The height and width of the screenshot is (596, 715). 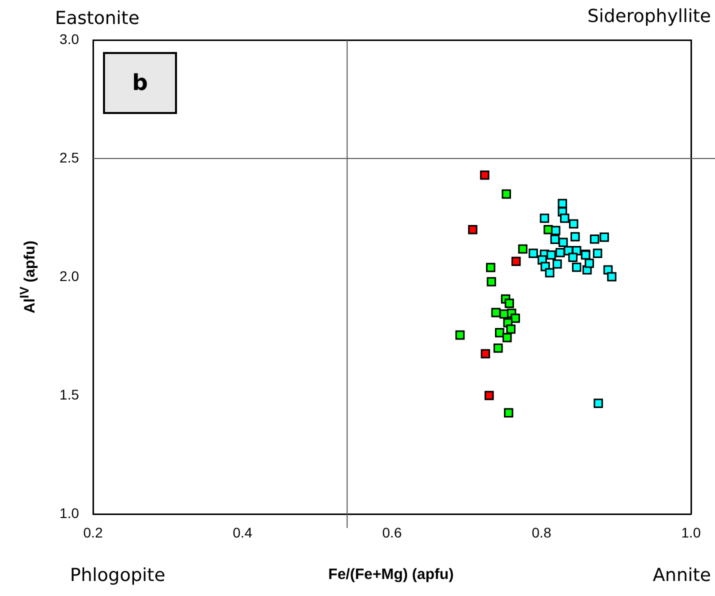 I want to click on x-tick-label: 0.8, so click(x=542, y=532).